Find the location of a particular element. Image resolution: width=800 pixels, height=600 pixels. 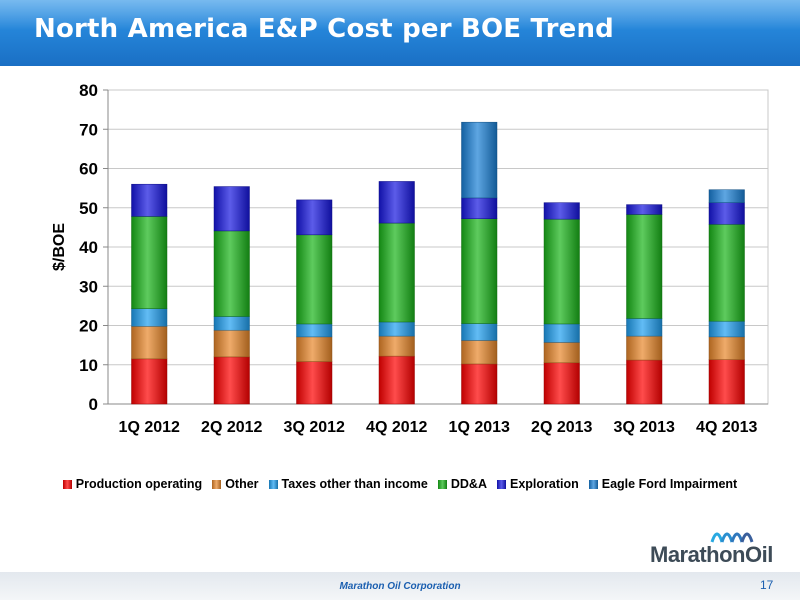

marathon-oil-logo-mark-icon is located at coordinates (732, 537).